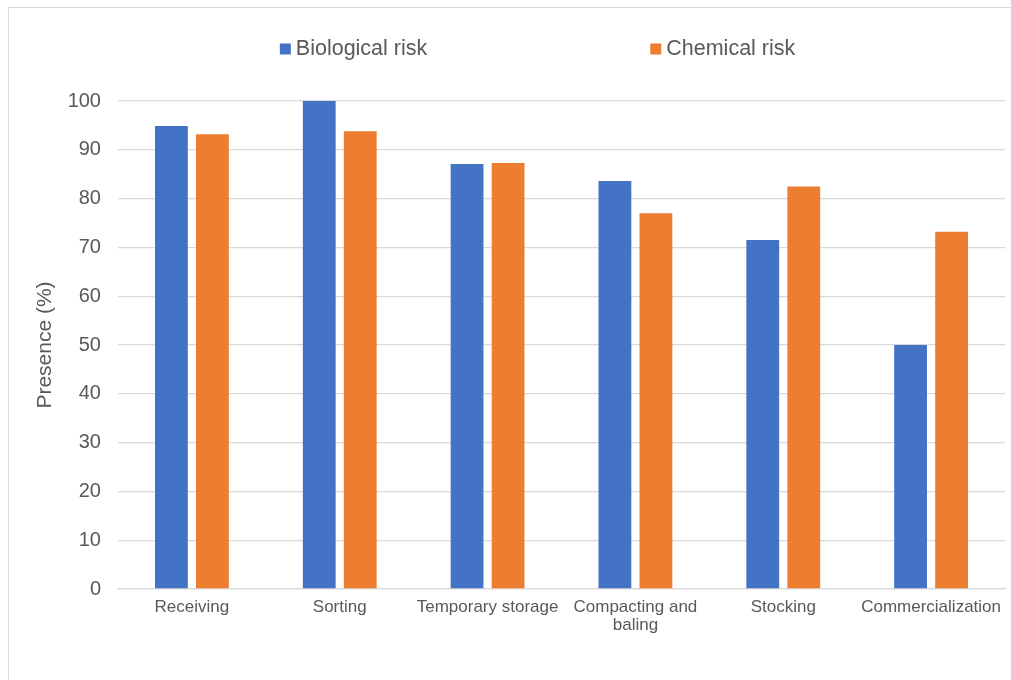 The image size is (1011, 680). Describe the element at coordinates (783, 606) in the screenshot. I see `x-tick-label: Stocking` at that location.